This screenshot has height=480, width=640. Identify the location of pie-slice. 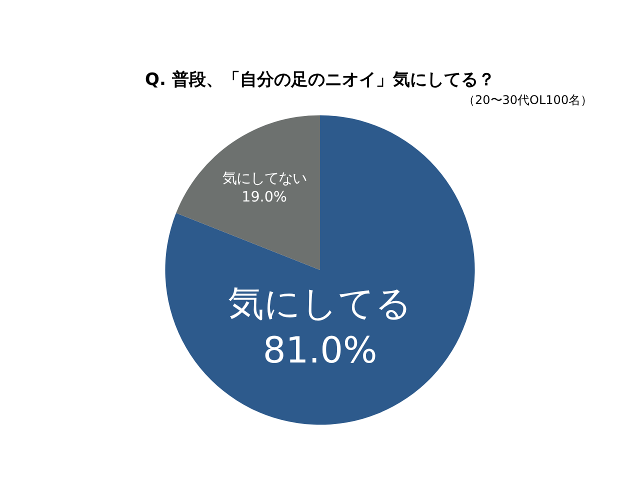
(248, 192).